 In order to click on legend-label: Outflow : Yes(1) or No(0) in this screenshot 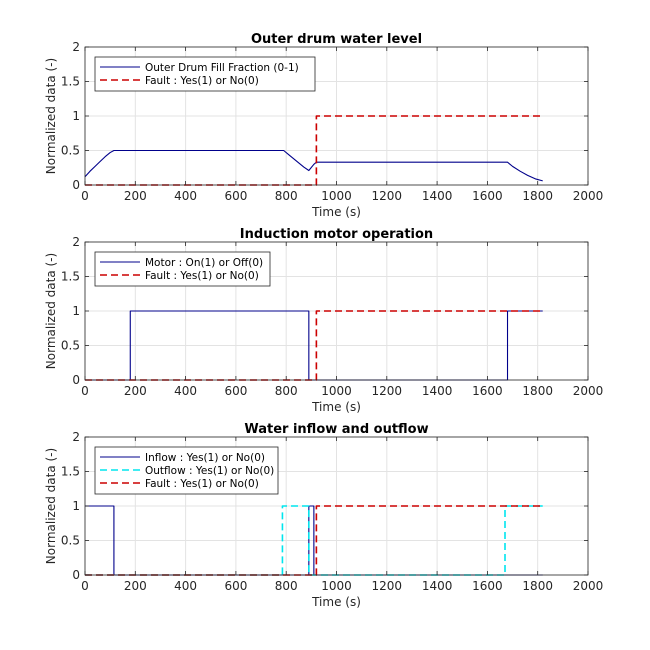, I will do `click(209, 471)`.